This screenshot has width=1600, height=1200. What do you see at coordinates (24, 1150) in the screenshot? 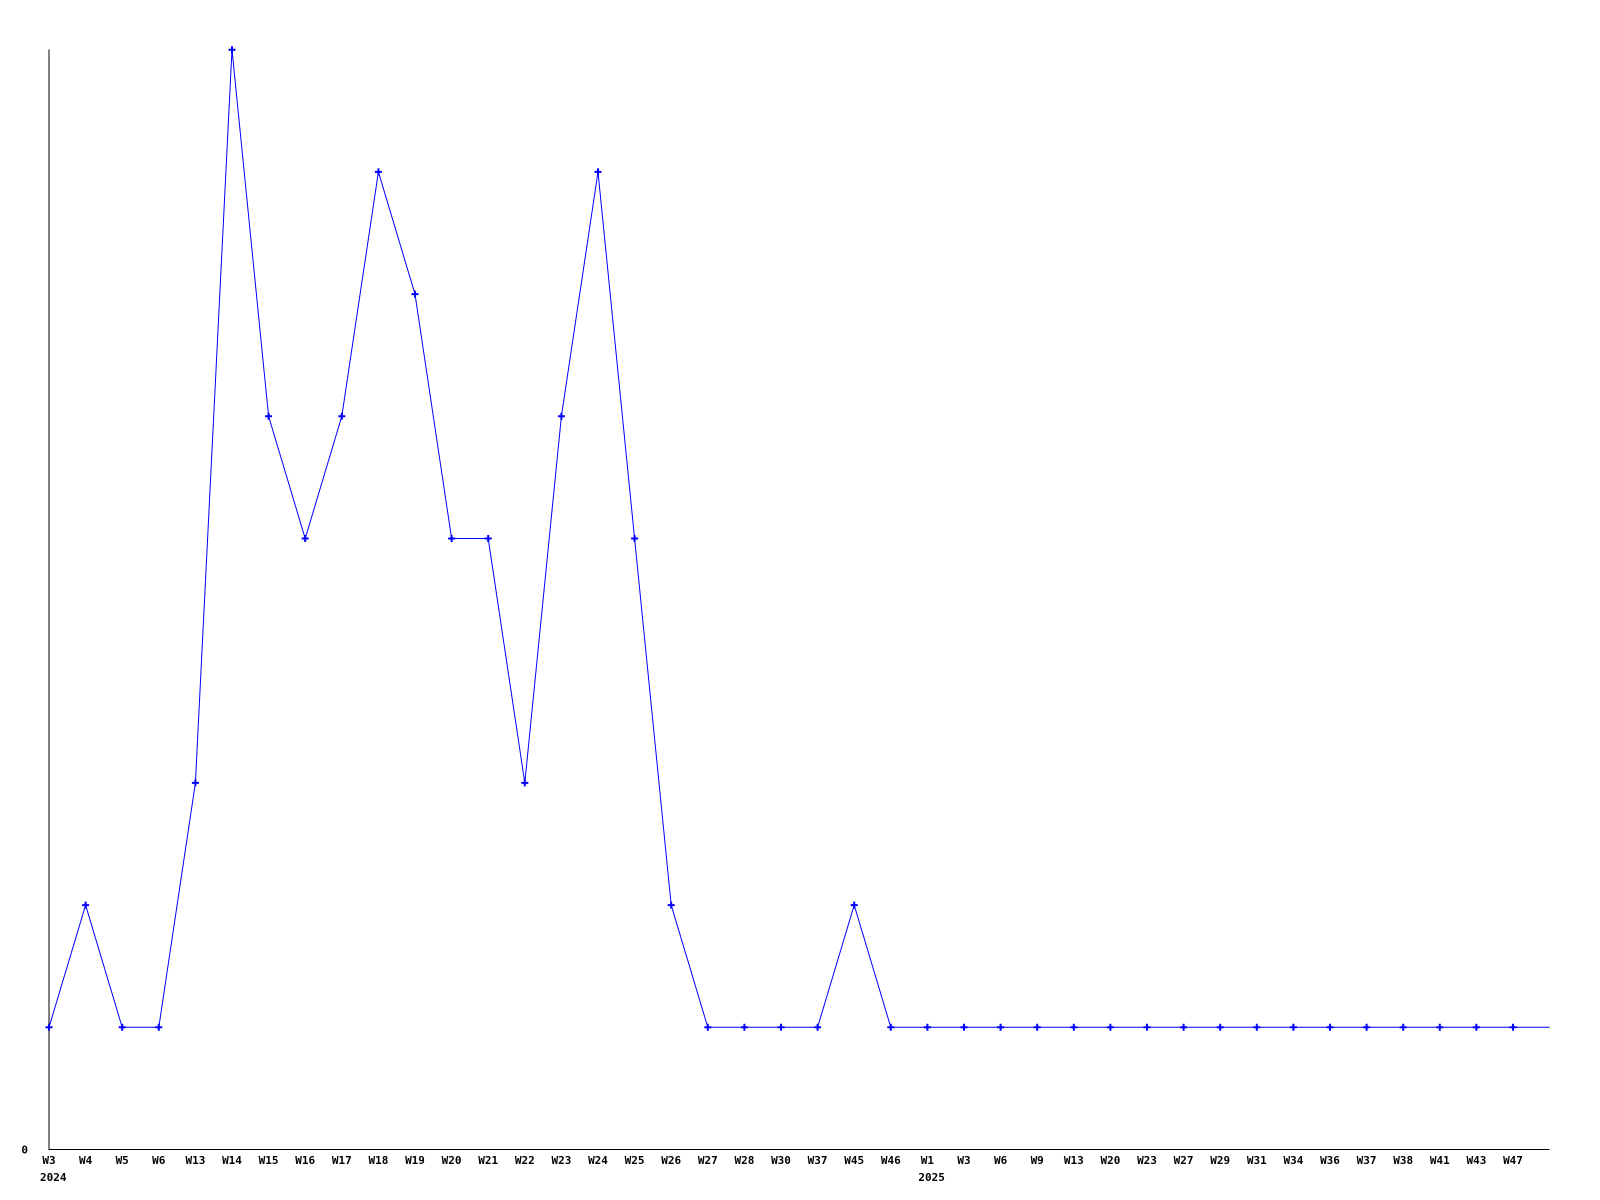
I see `y-tick-label: 0` at bounding box center [24, 1150].